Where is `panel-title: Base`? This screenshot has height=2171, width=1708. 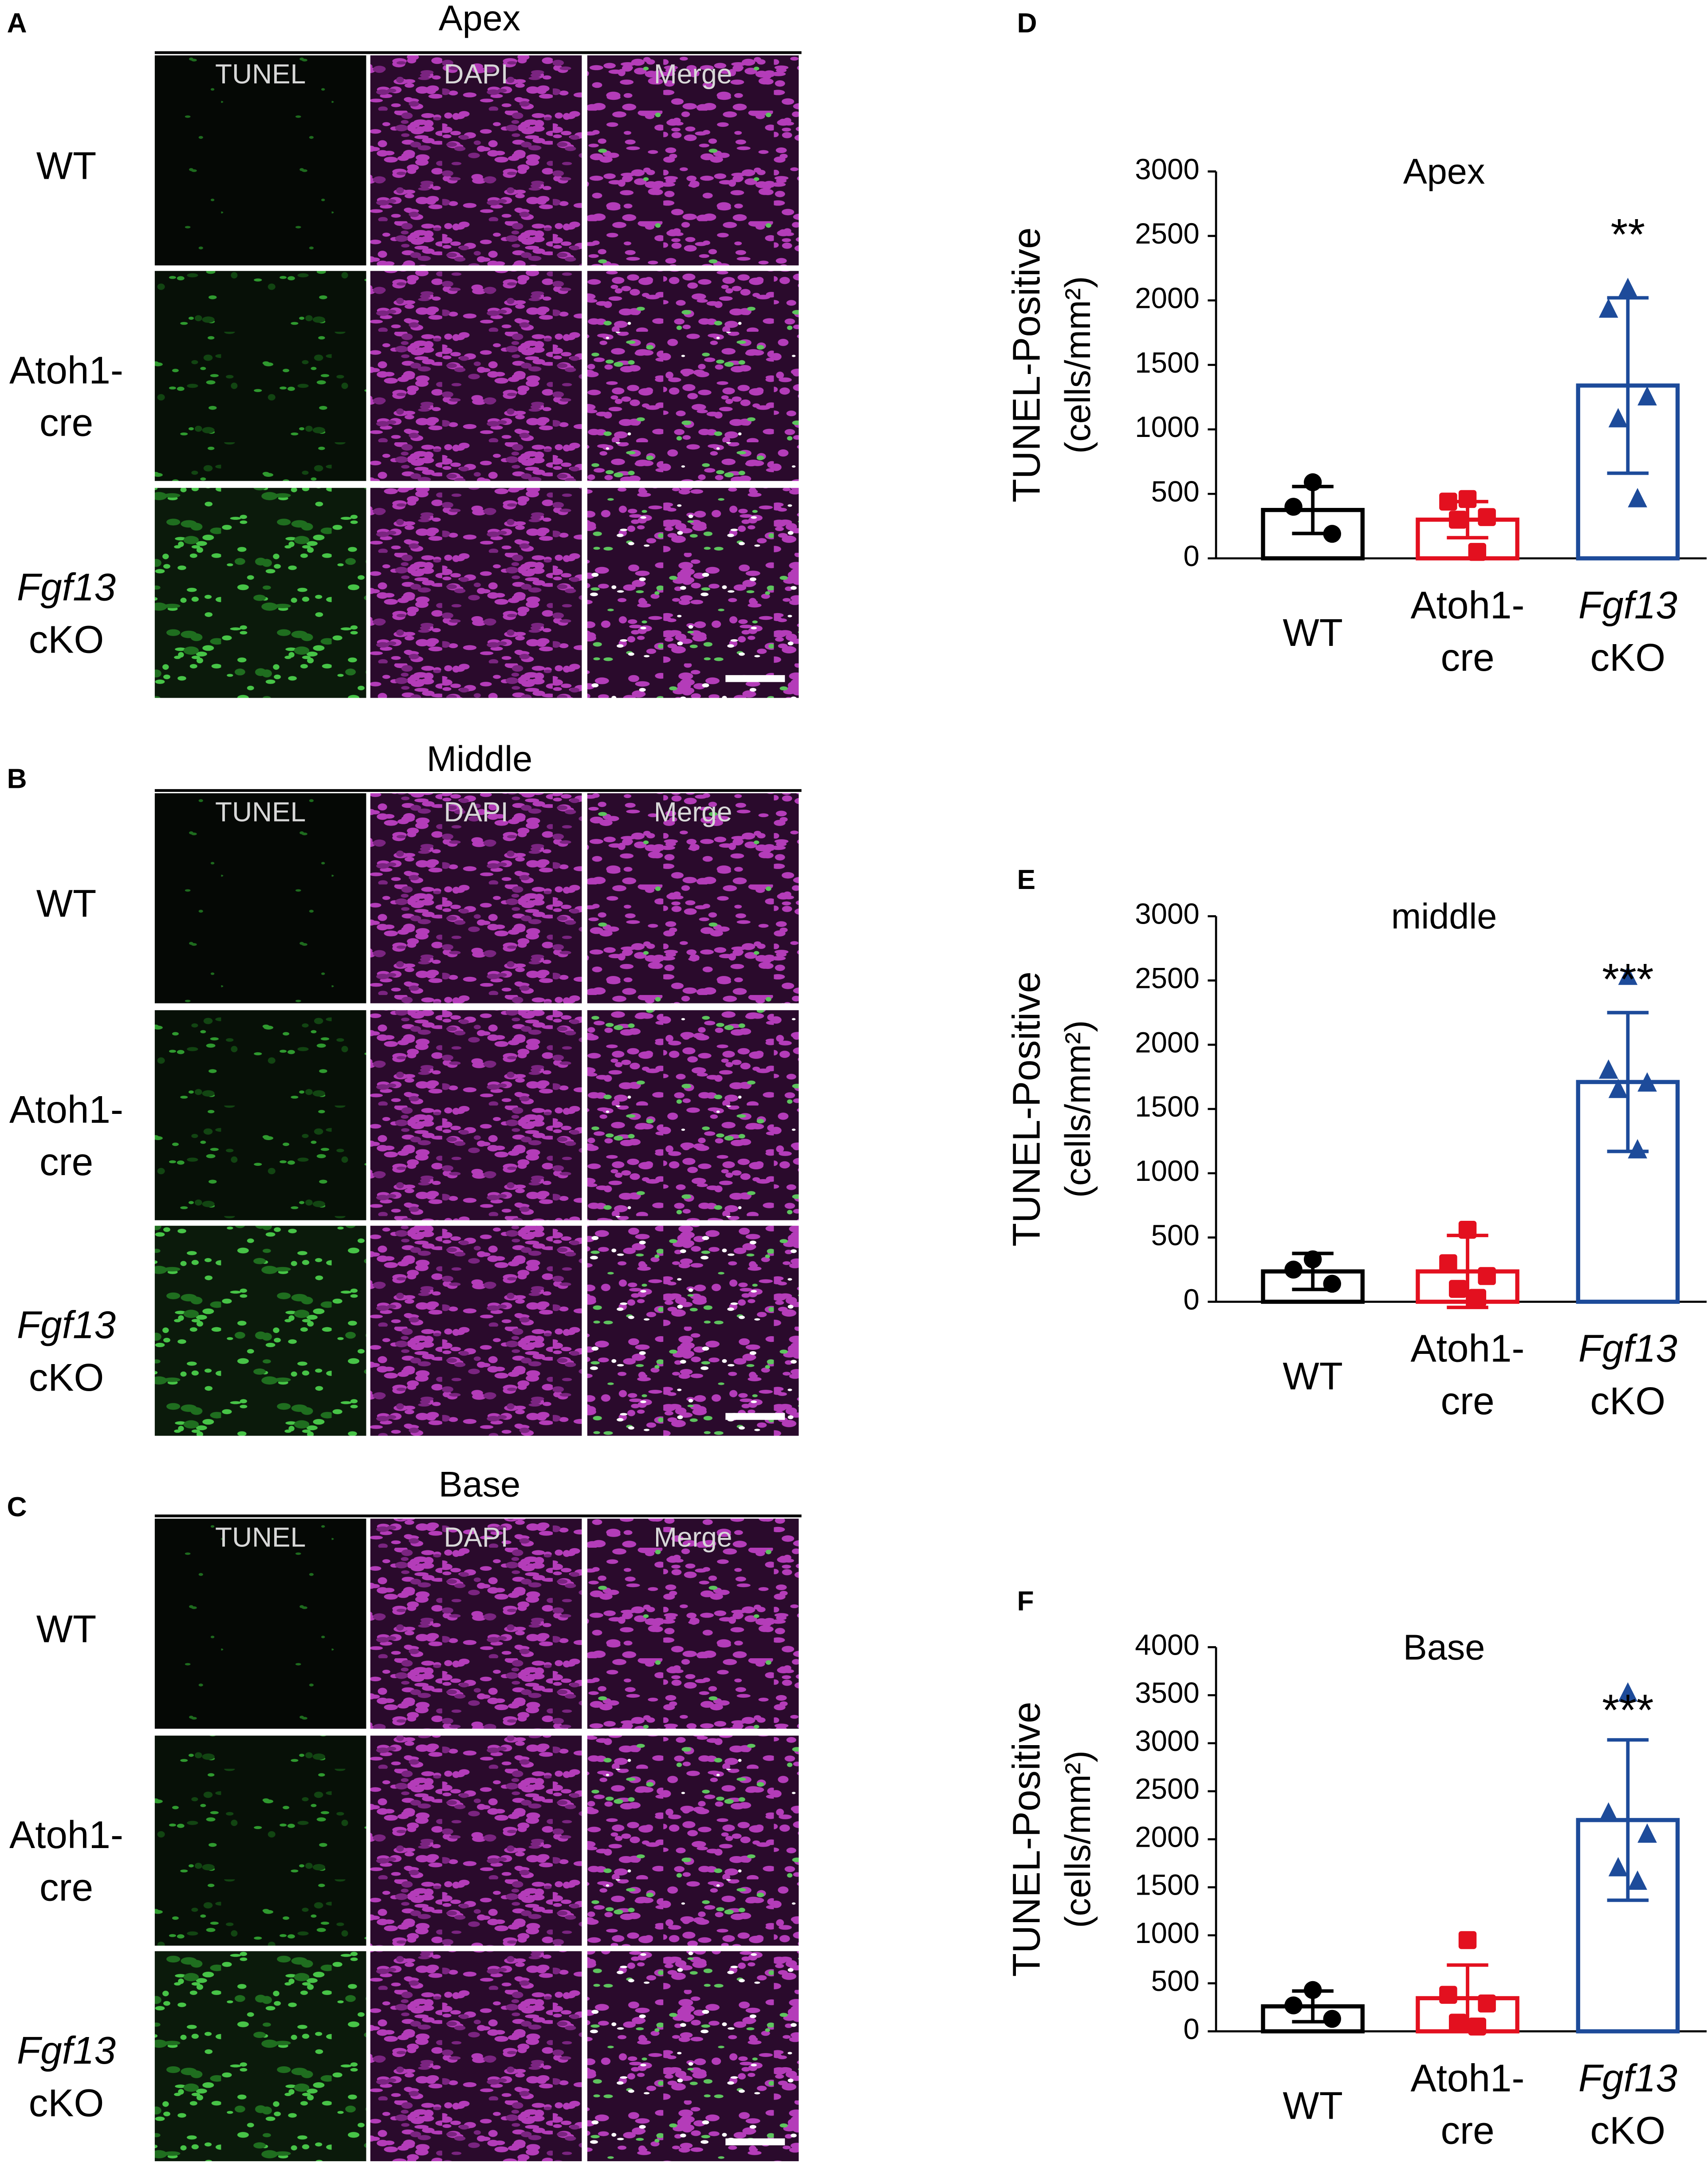 panel-title: Base is located at coordinates (480, 1484).